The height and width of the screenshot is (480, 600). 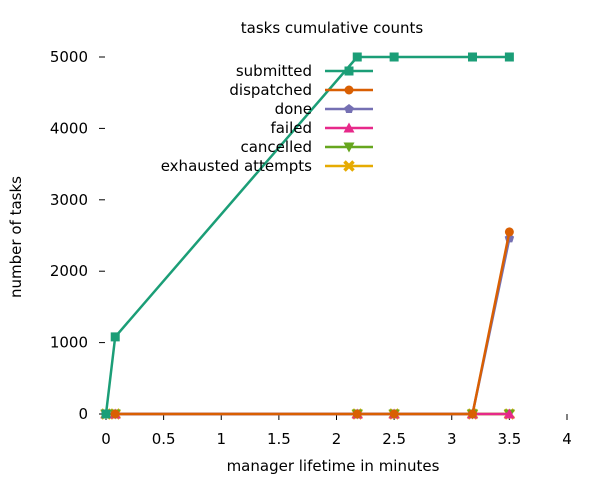 I want to click on y-tick-label: 1000, so click(x=69, y=343).